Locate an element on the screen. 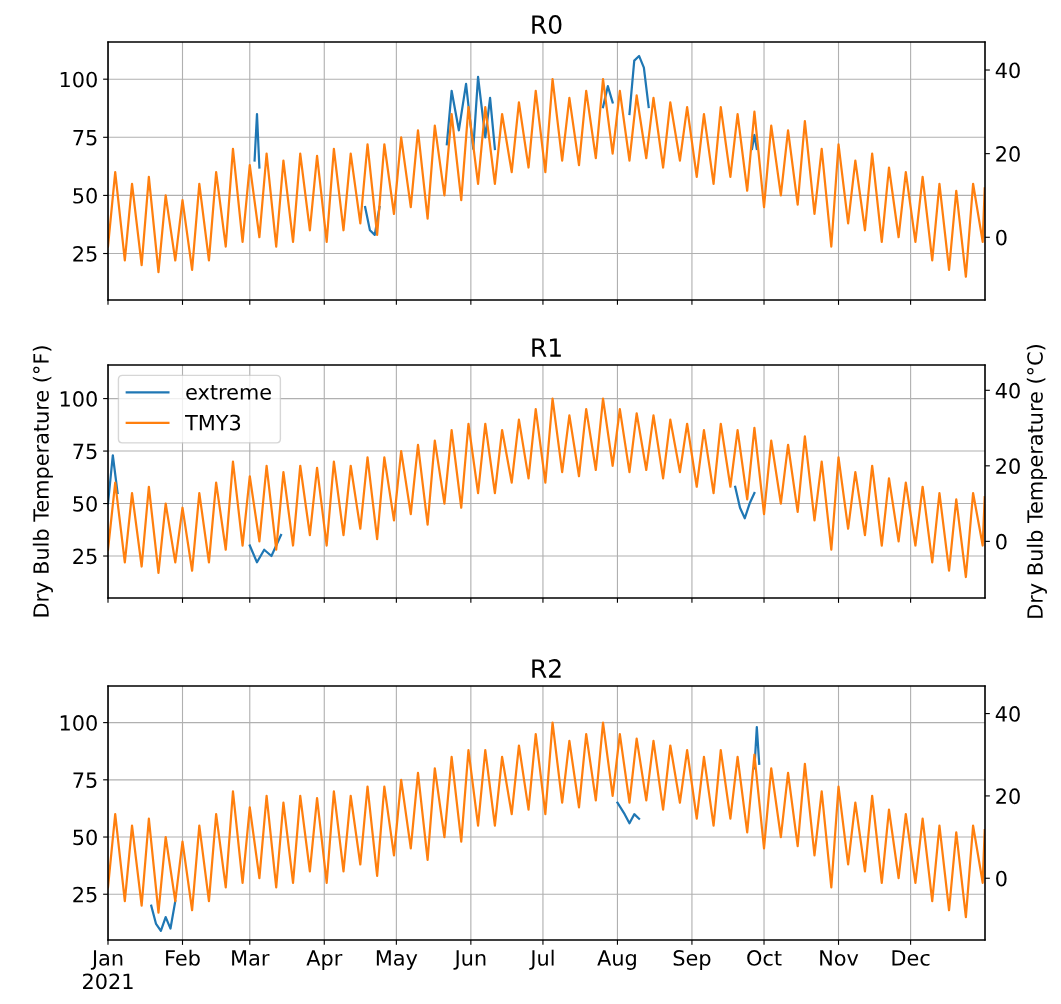  x-tick-label: Oct is located at coordinates (764, 958).